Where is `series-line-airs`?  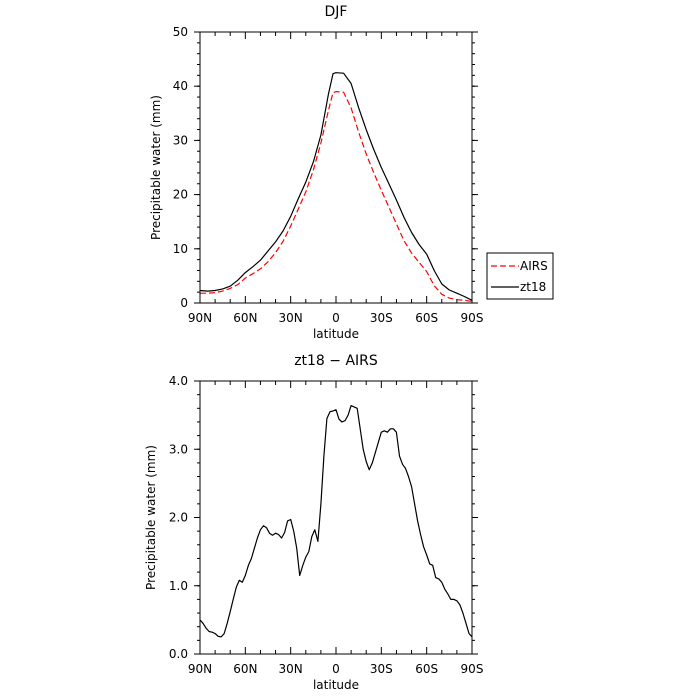 series-line-airs is located at coordinates (336, 196).